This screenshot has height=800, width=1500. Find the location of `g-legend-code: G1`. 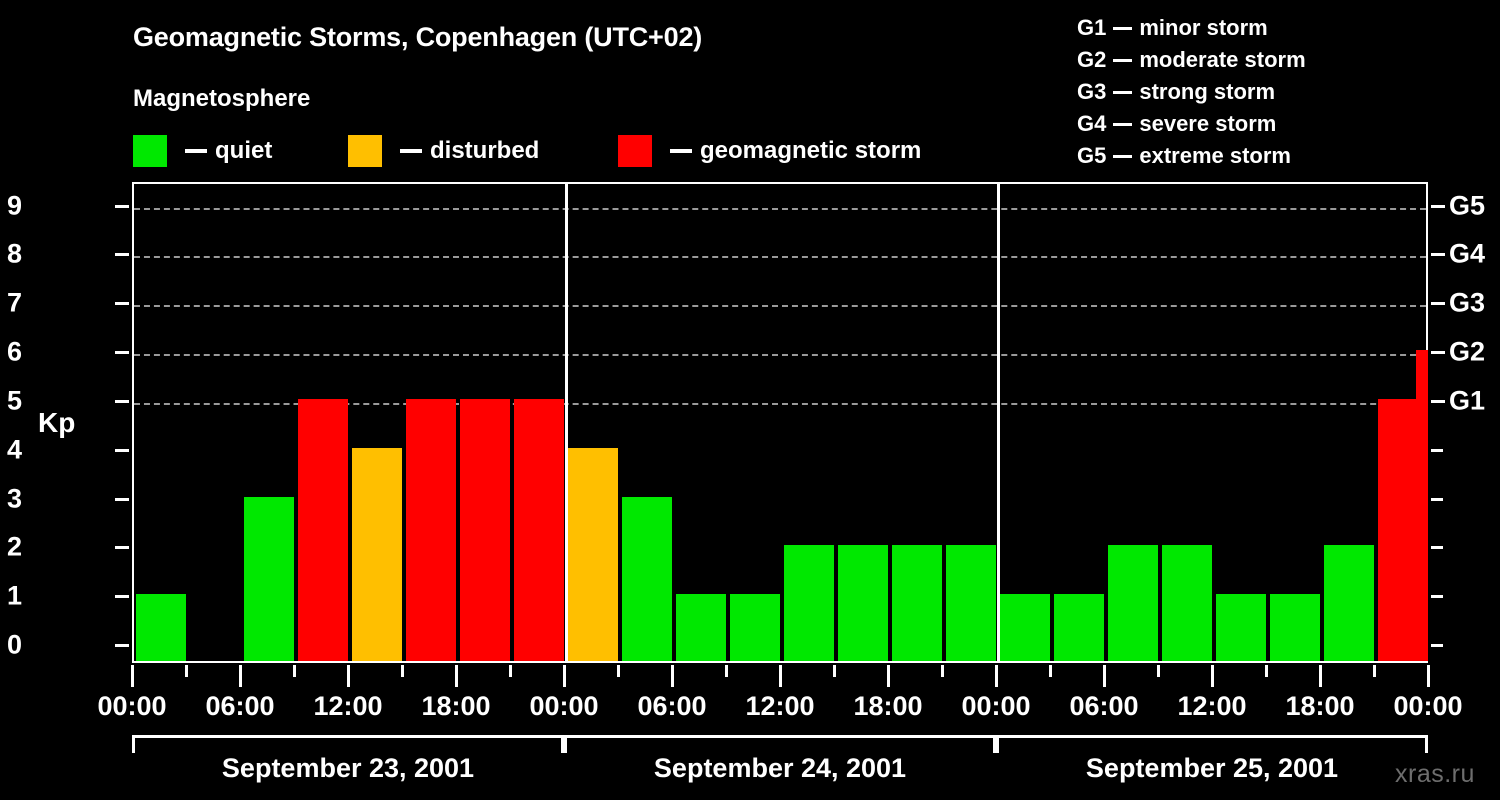

g-legend-code: G1 is located at coordinates (1092, 27).